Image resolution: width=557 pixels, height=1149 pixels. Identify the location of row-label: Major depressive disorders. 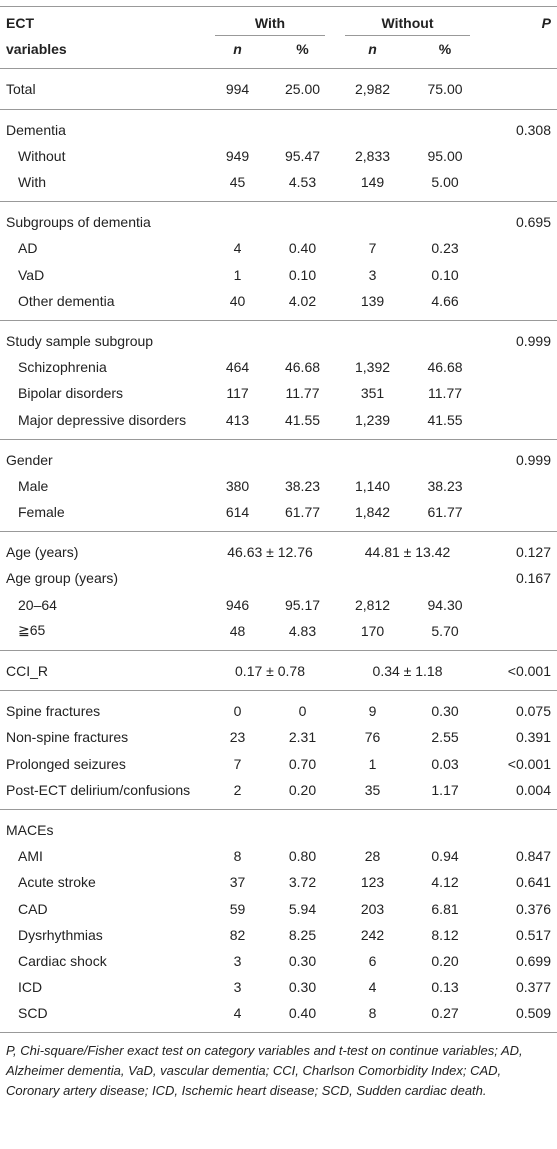
(102, 419).